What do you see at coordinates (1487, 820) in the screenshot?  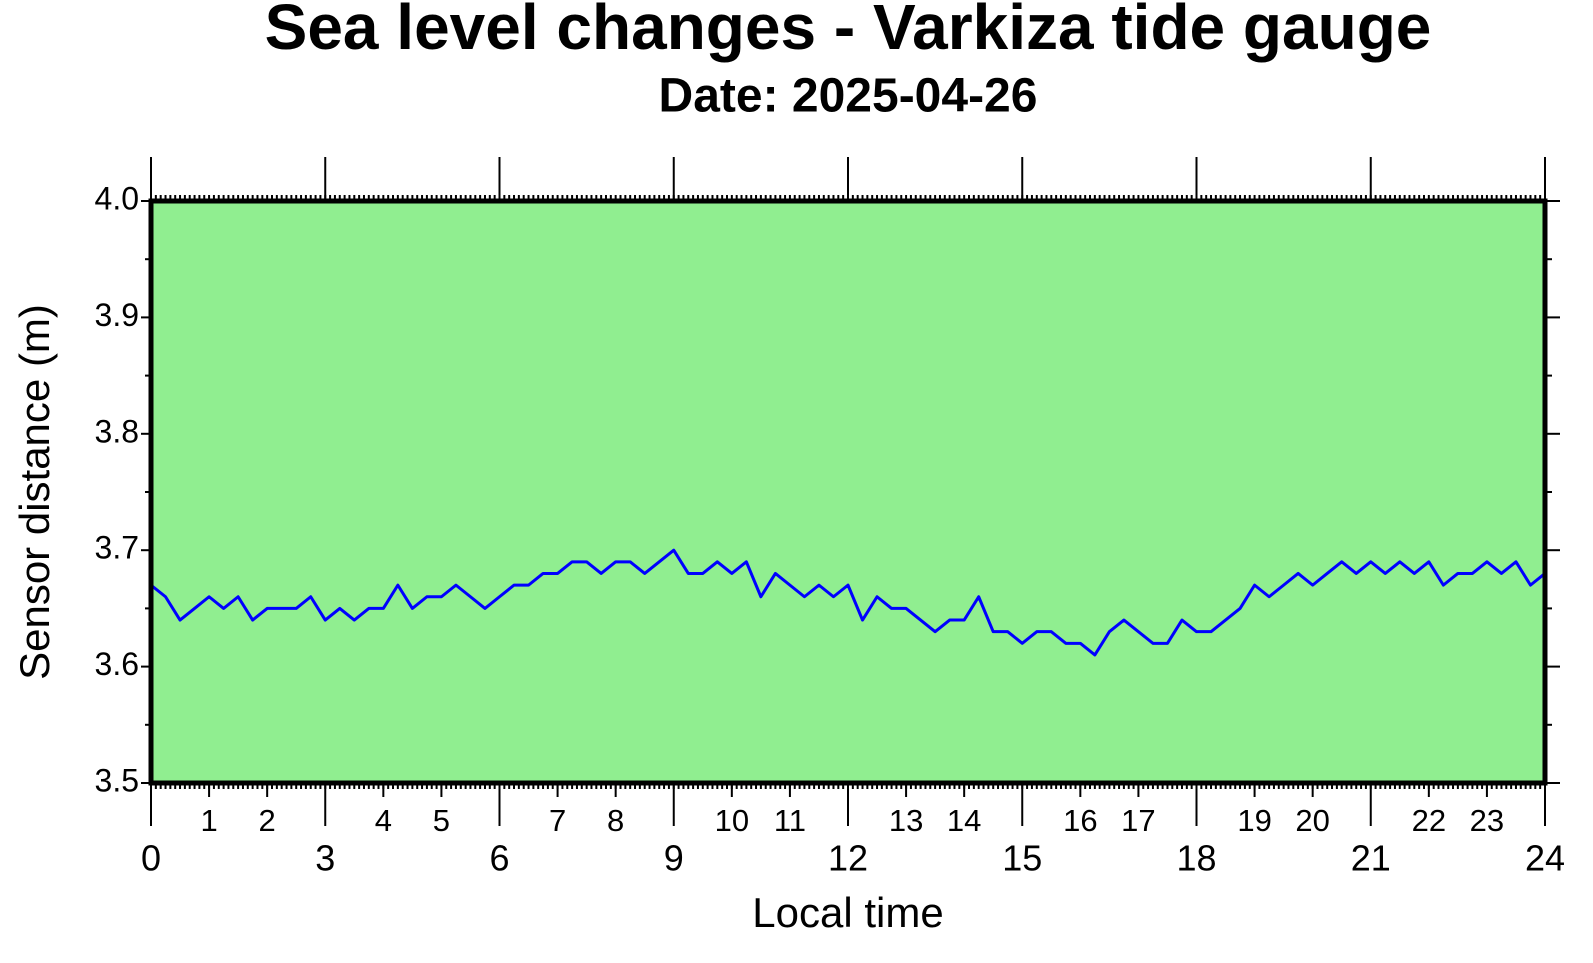 I see `x-hour-label: 23` at bounding box center [1487, 820].